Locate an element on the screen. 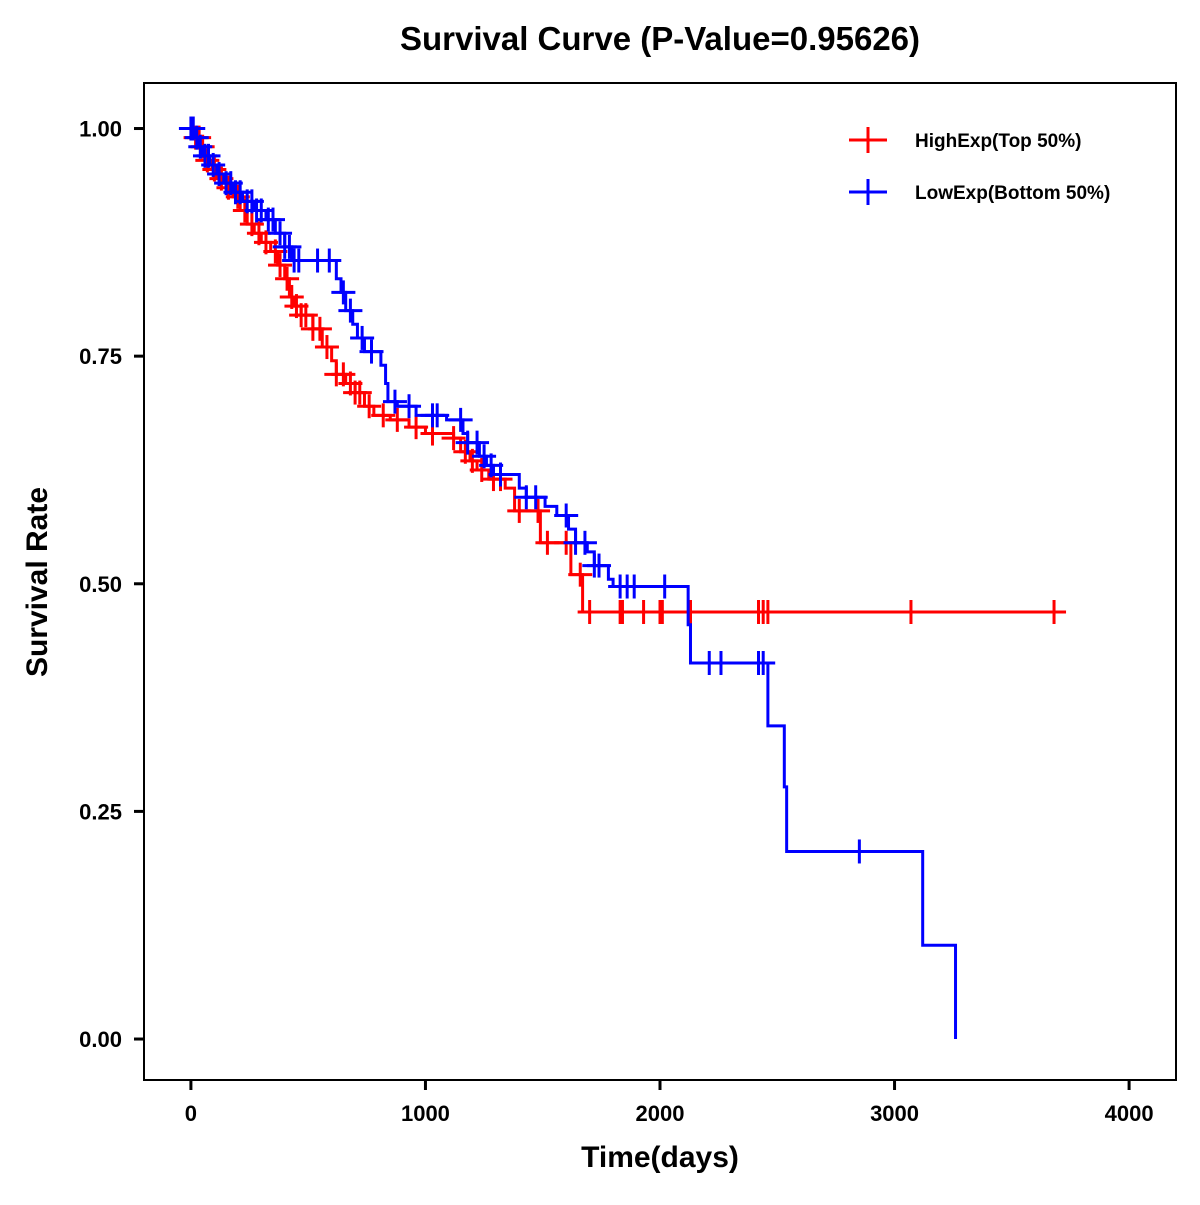 The height and width of the screenshot is (1205, 1200). legend: HighExp(Top 50%) LowExp(Bottom 50%) is located at coordinates (979, 166).